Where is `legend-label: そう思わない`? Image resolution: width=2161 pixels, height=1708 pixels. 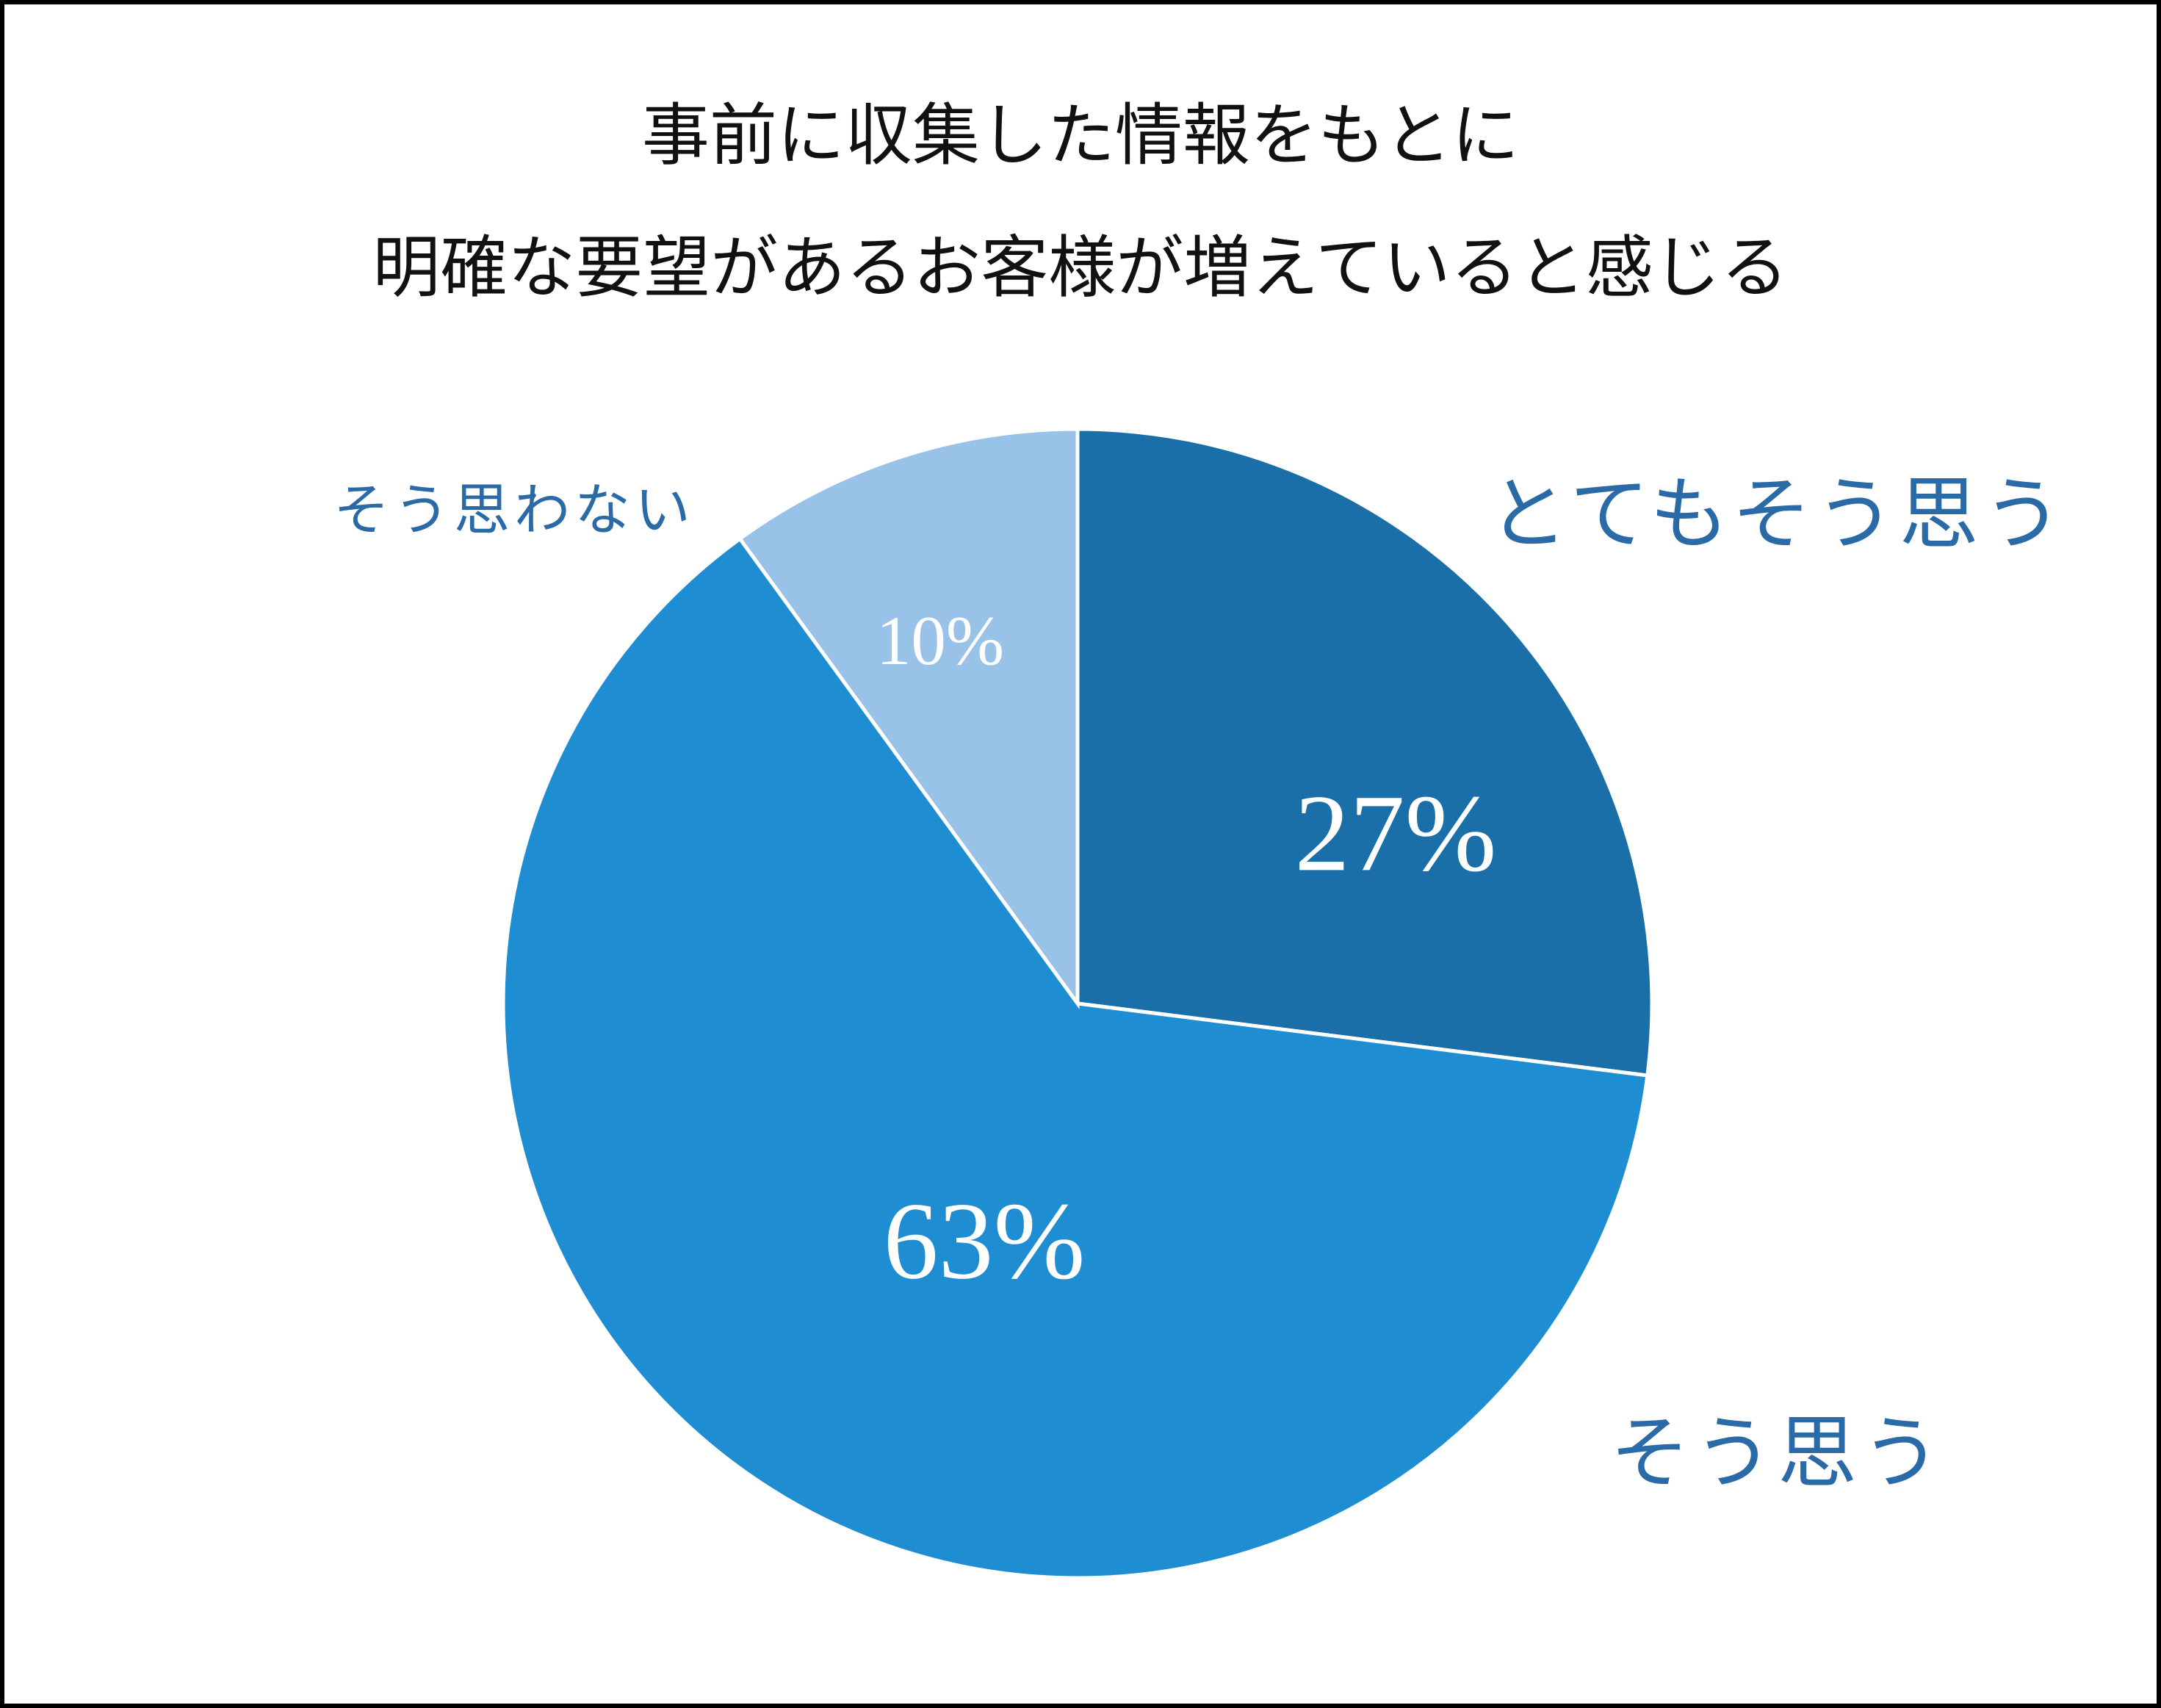
legend-label: そう思わない is located at coordinates (514, 510).